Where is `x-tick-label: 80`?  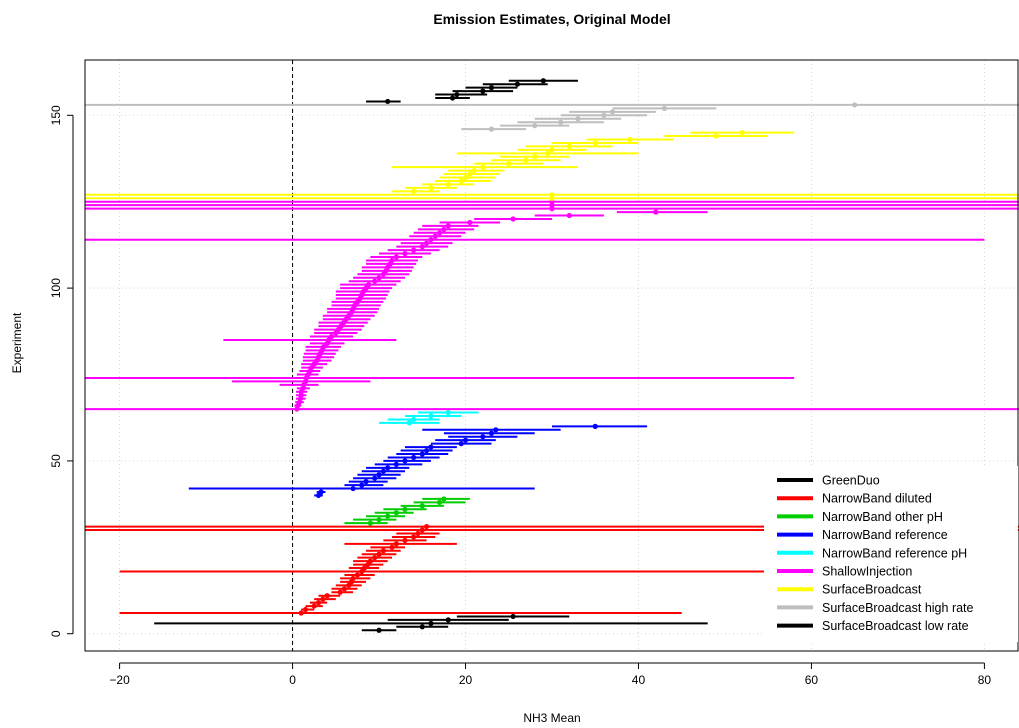
x-tick-label: 80 is located at coordinates (985, 680).